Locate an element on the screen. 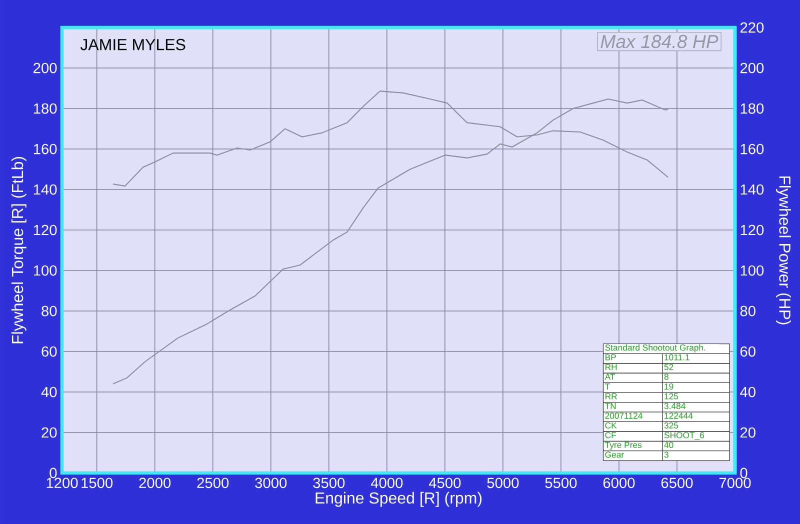 The image size is (800, 524). annotation: Tyre Pres is located at coordinates (623, 446).